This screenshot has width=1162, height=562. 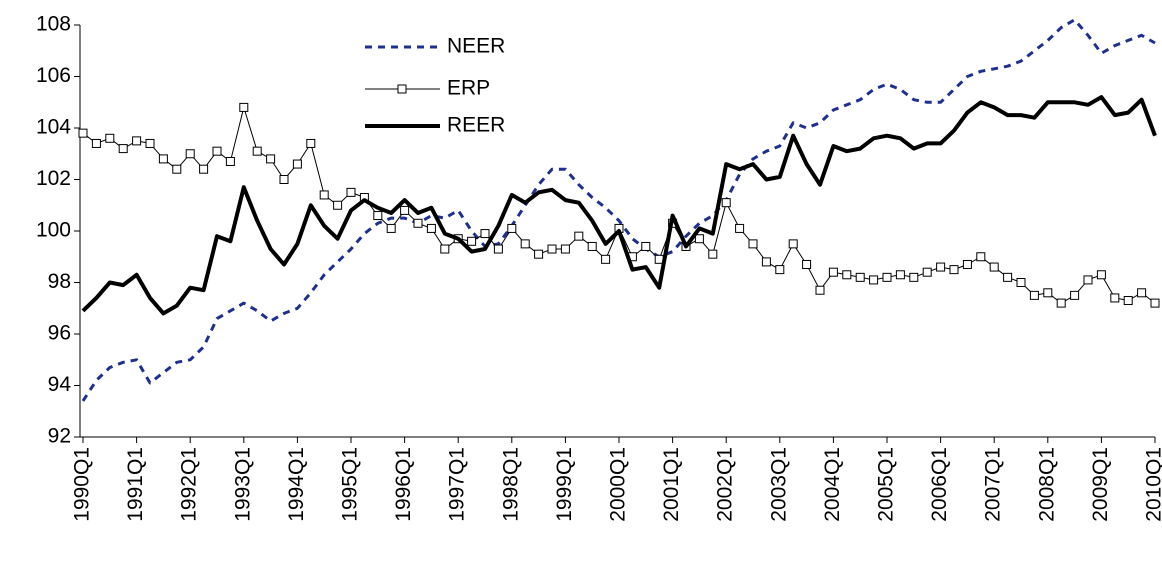 What do you see at coordinates (468, 88) in the screenshot?
I see `legend-label: ERP` at bounding box center [468, 88].